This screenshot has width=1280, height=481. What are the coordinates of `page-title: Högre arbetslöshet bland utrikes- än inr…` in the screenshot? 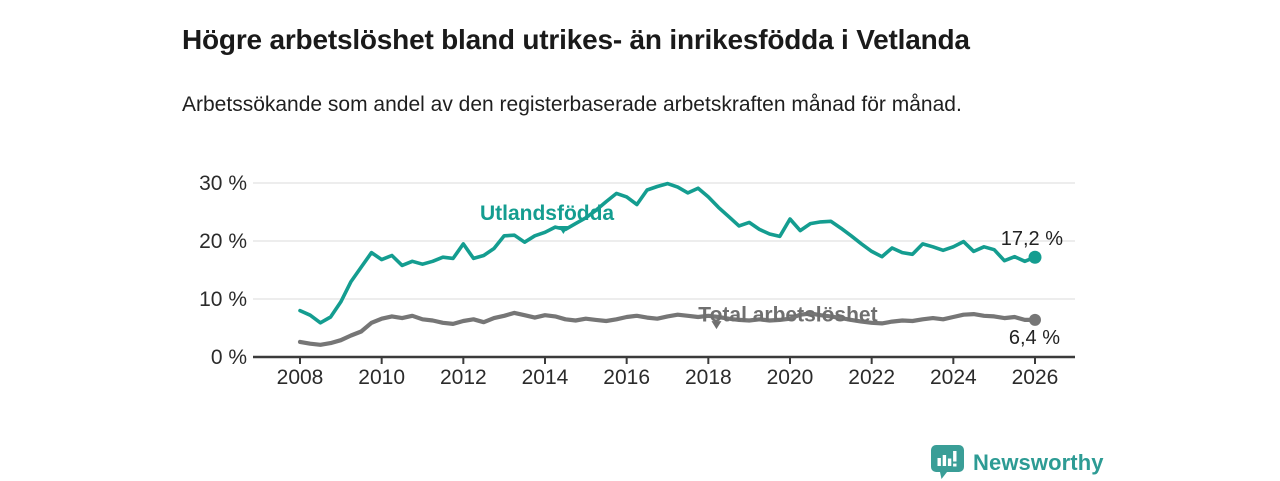 It's located at (576, 39).